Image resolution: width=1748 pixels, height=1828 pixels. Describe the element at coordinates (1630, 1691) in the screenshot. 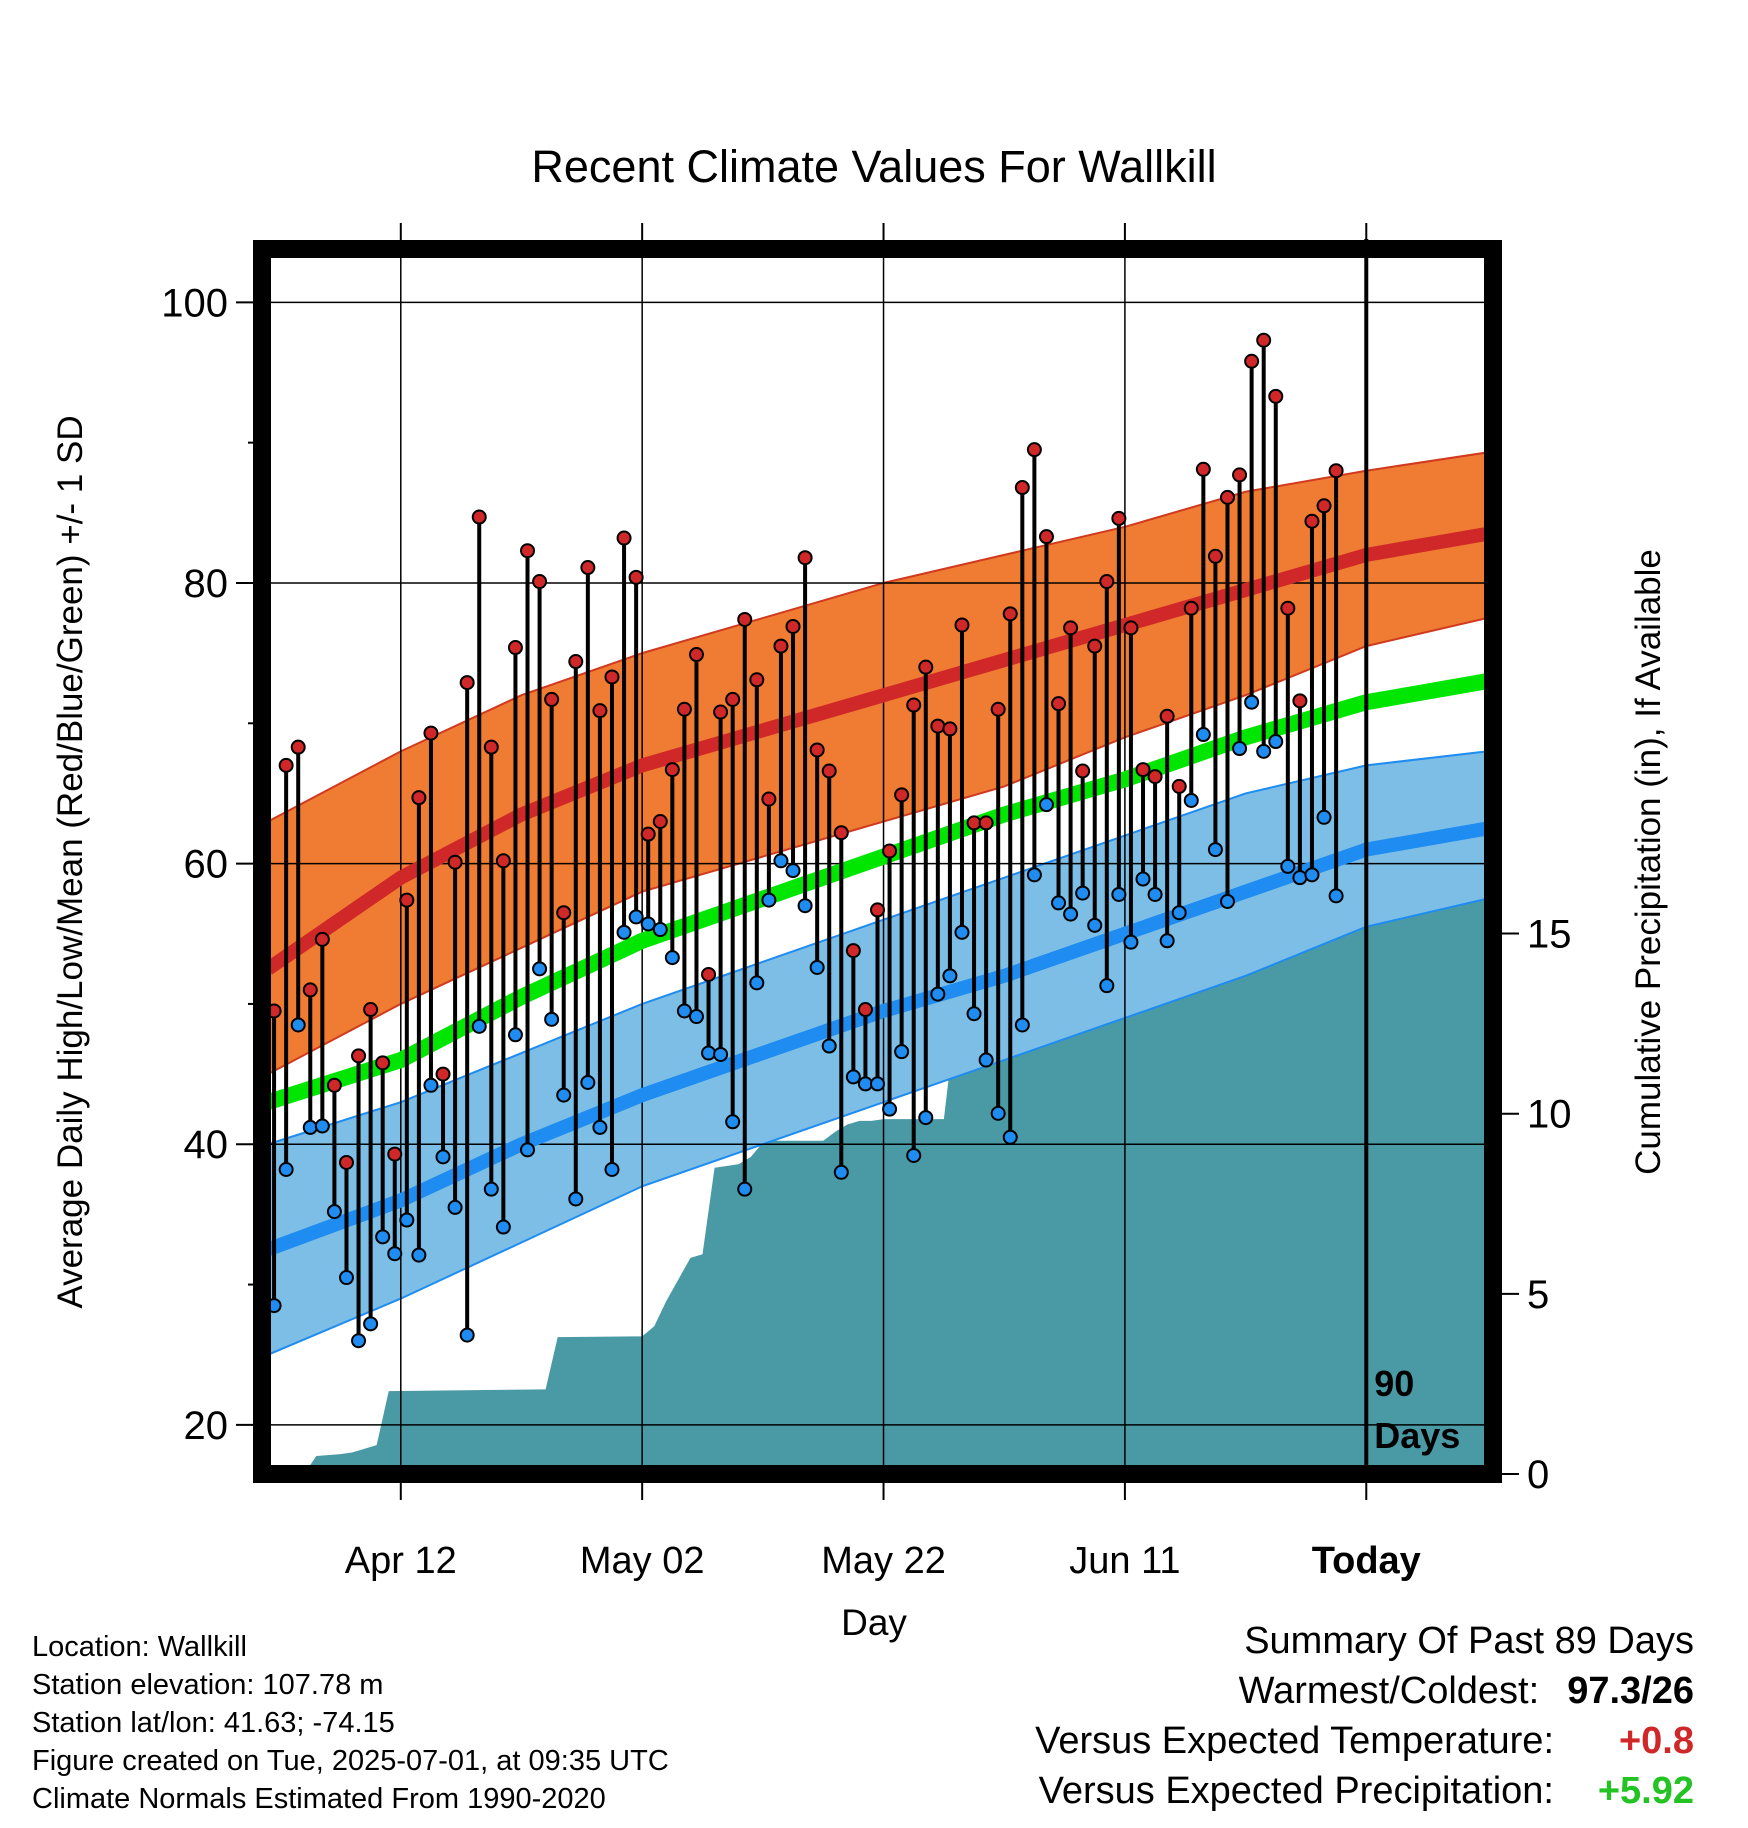

I see `warm-cold-value: 97.3/26` at that location.